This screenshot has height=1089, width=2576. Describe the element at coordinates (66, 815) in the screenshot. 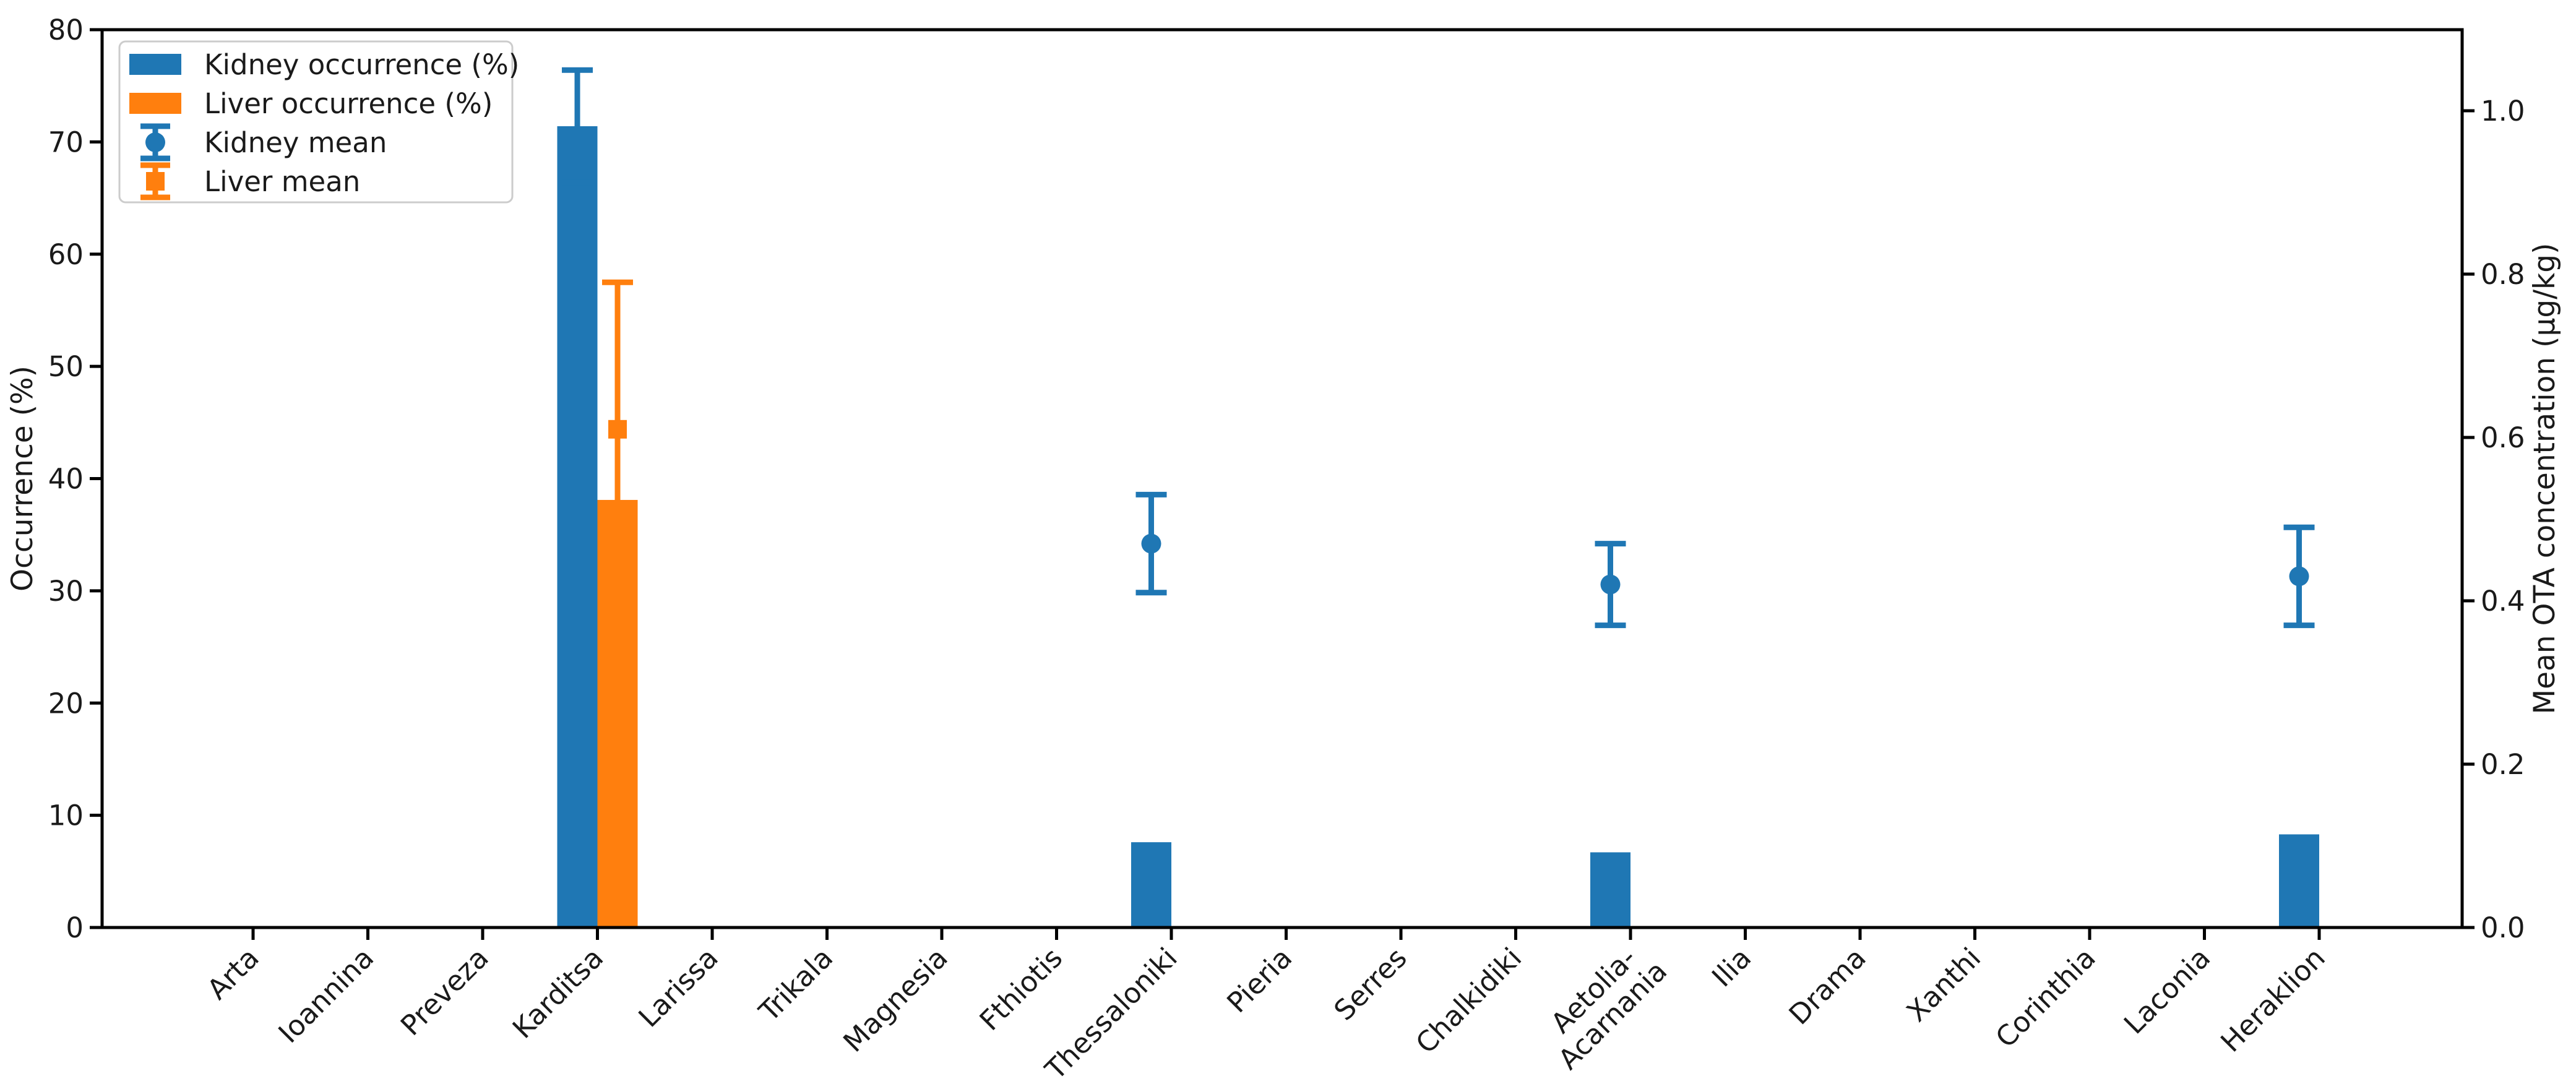

I see `y-left-tick-label-10: 10` at that location.